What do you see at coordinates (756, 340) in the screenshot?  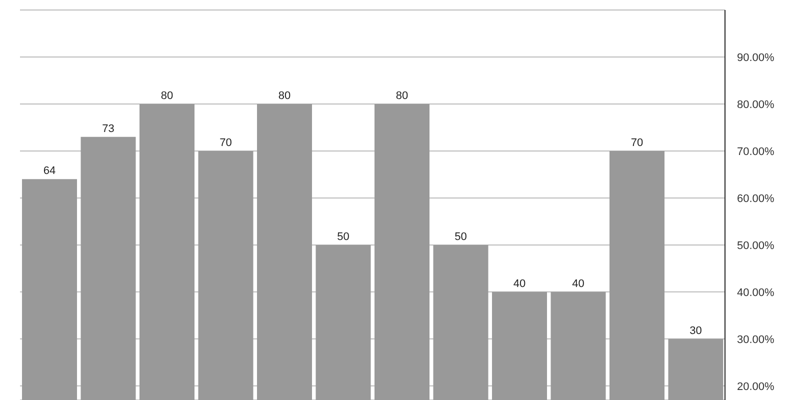 I see `y-tick-label: 30.00%` at bounding box center [756, 340].